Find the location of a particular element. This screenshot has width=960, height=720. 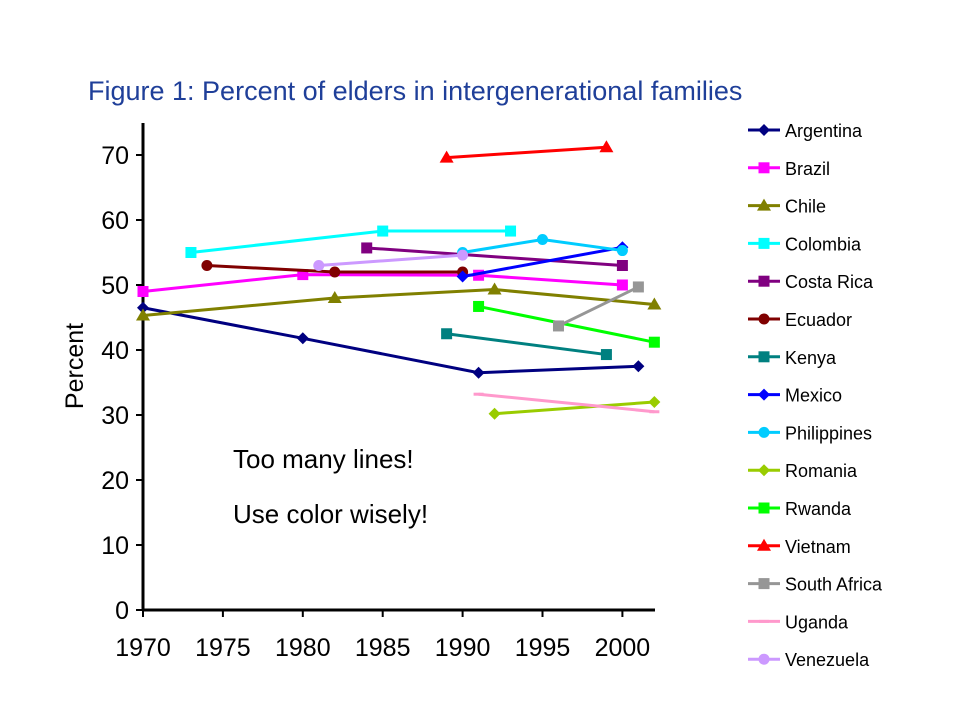

series-line-argentina is located at coordinates (390, 340).